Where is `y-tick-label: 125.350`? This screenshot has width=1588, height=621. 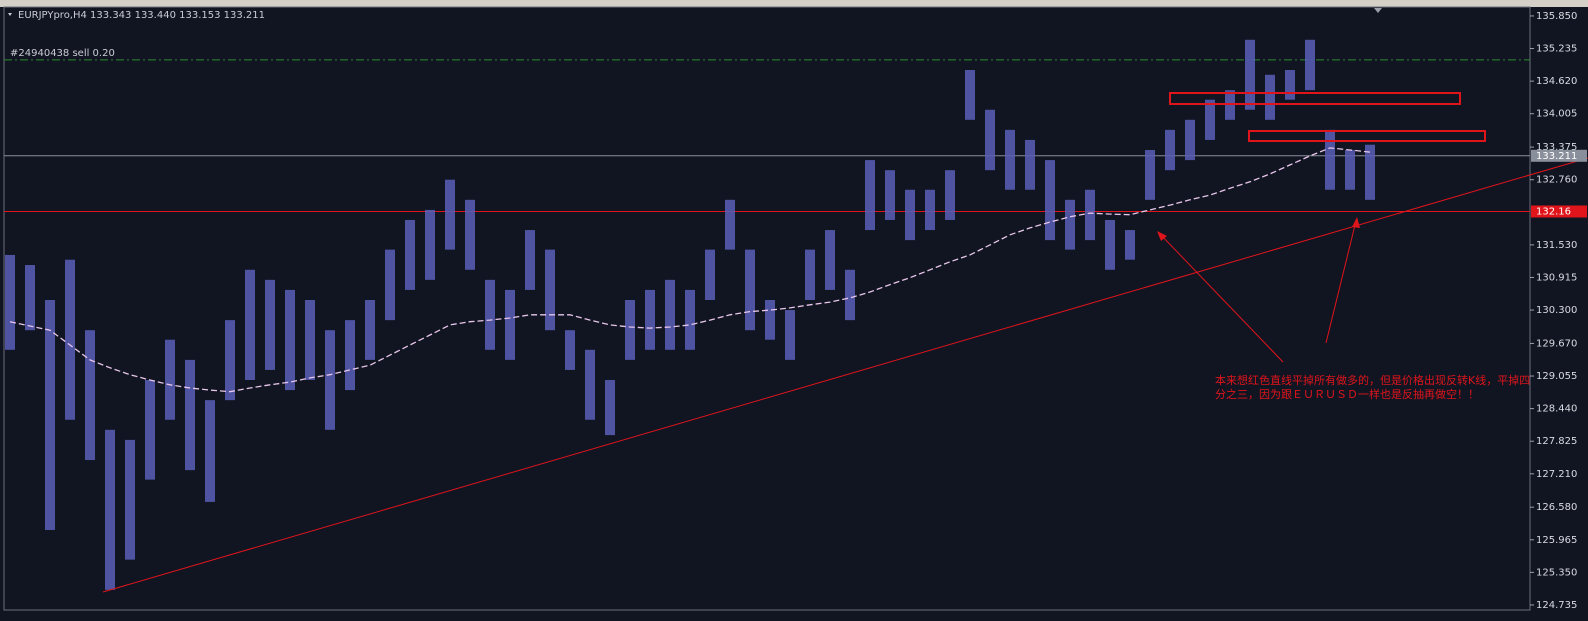
y-tick-label: 125.350 is located at coordinates (1556, 572).